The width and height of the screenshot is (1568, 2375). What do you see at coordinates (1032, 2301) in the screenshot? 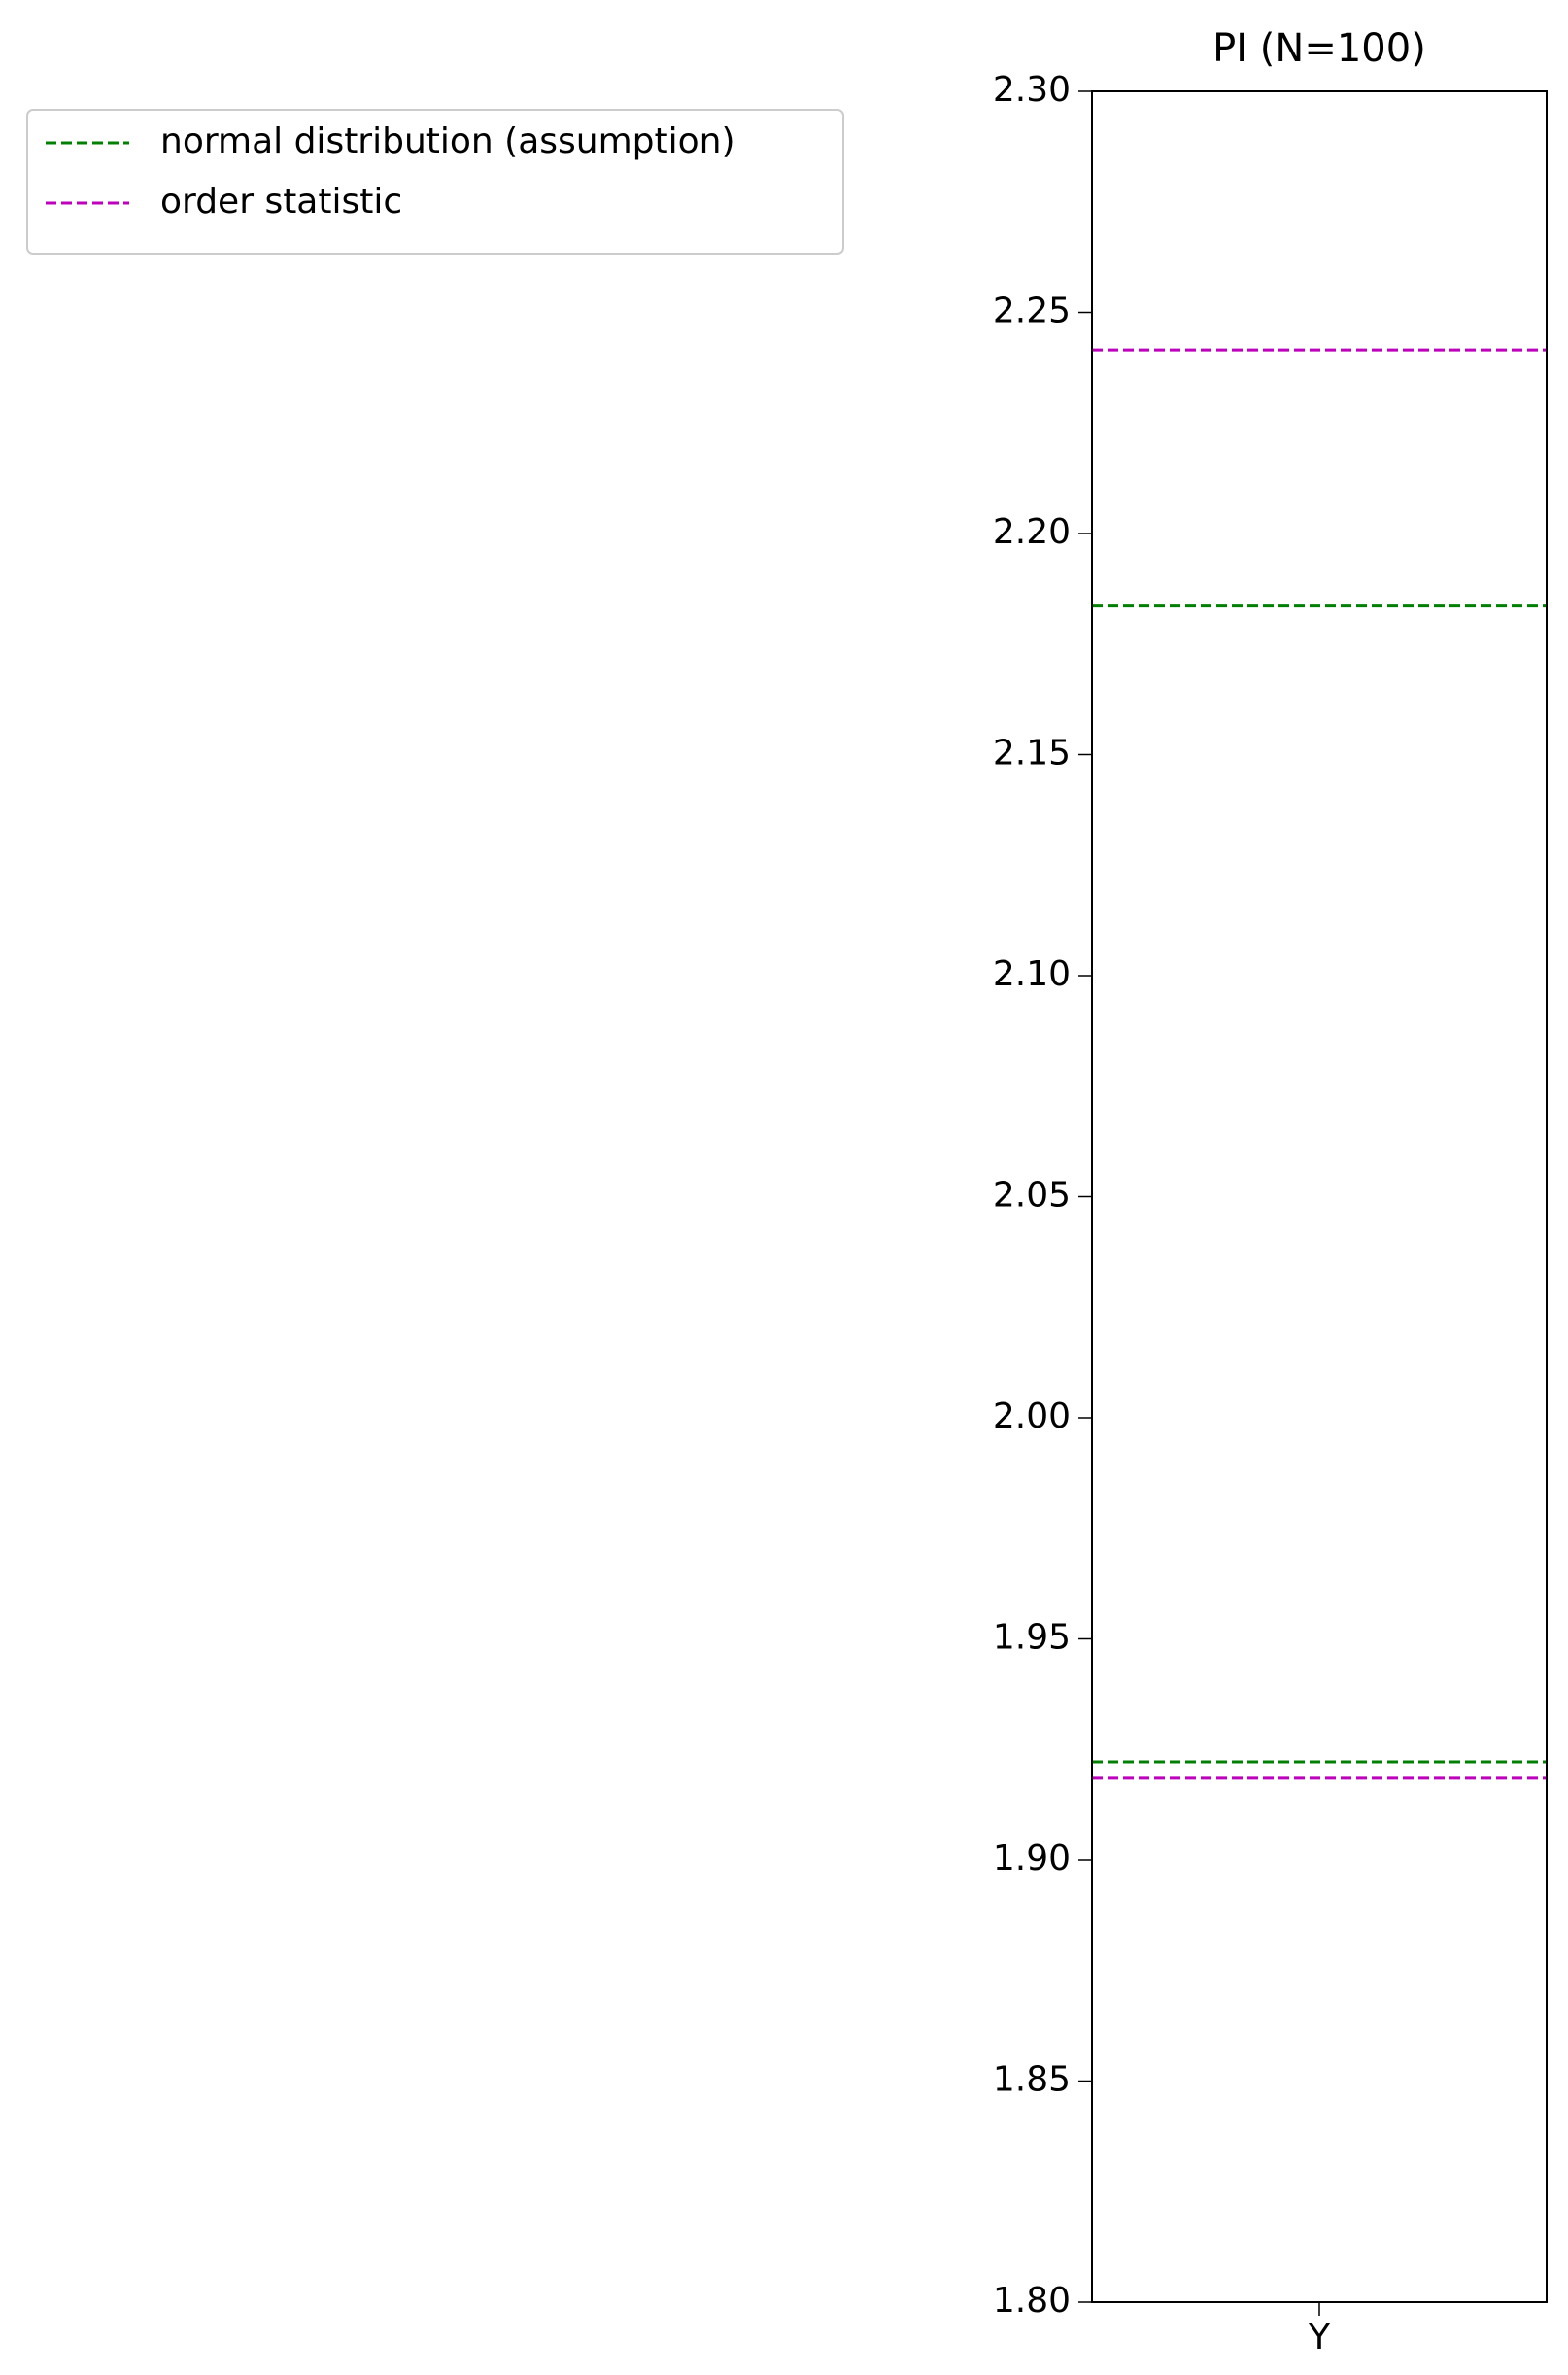
I see `y-tick-label: 1.80` at bounding box center [1032, 2301].